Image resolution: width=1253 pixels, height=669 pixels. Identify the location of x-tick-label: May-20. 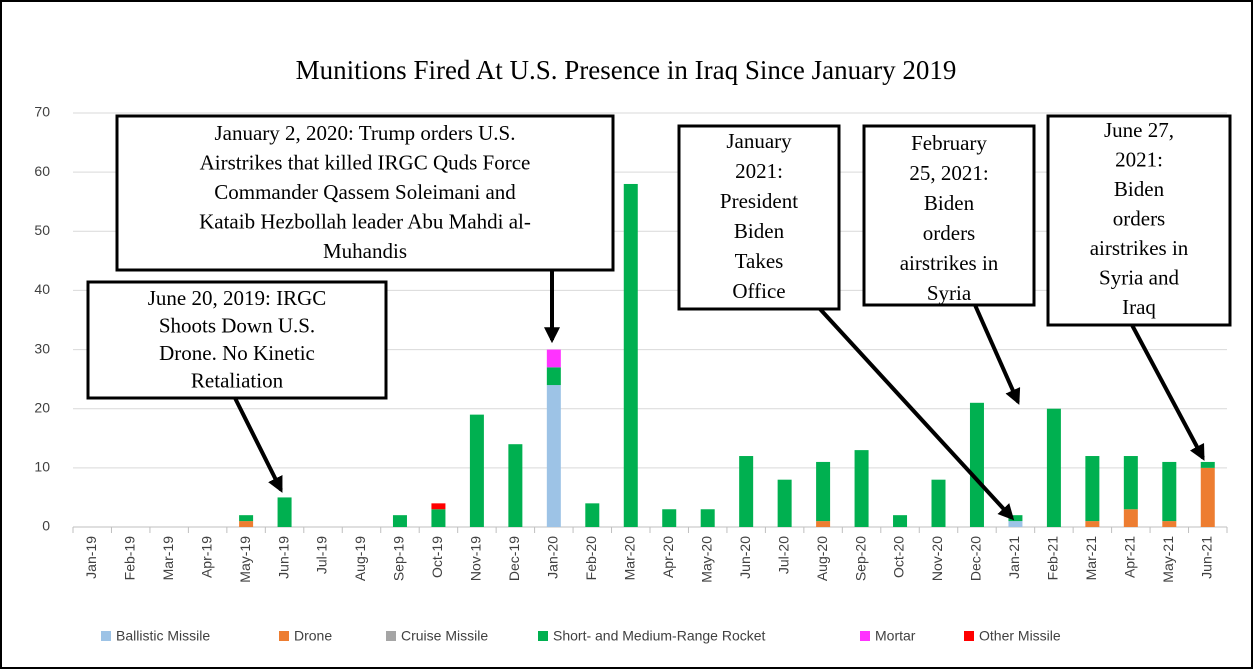
(706, 559).